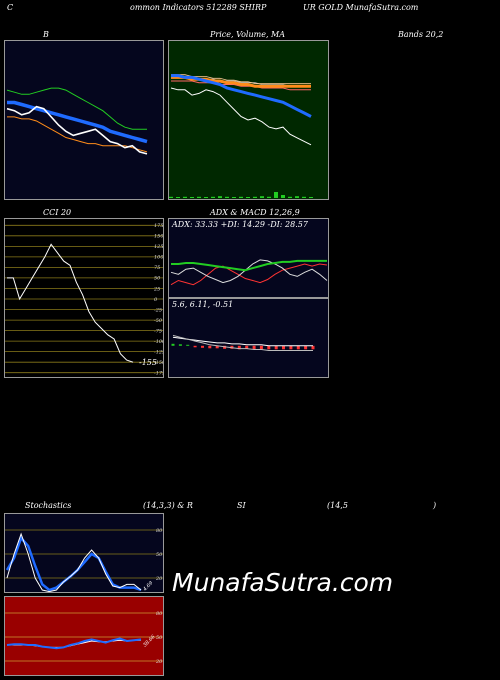 This screenshot has width=500, height=680. I want to click on rsi-last-value: 38.66, so click(149, 640).